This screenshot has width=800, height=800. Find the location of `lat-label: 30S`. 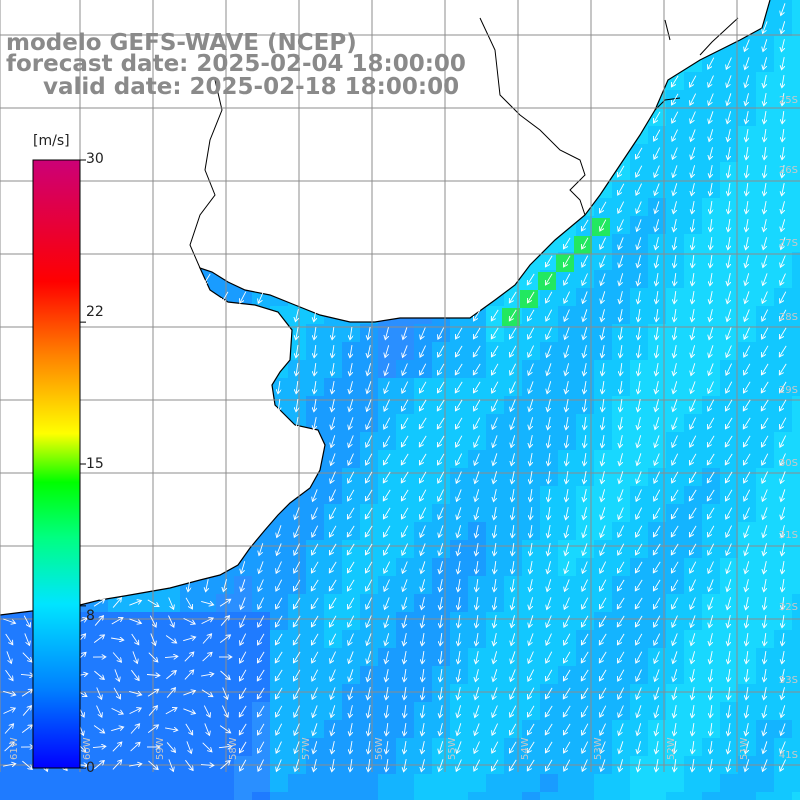

lat-label: 30S is located at coordinates (788, 463).